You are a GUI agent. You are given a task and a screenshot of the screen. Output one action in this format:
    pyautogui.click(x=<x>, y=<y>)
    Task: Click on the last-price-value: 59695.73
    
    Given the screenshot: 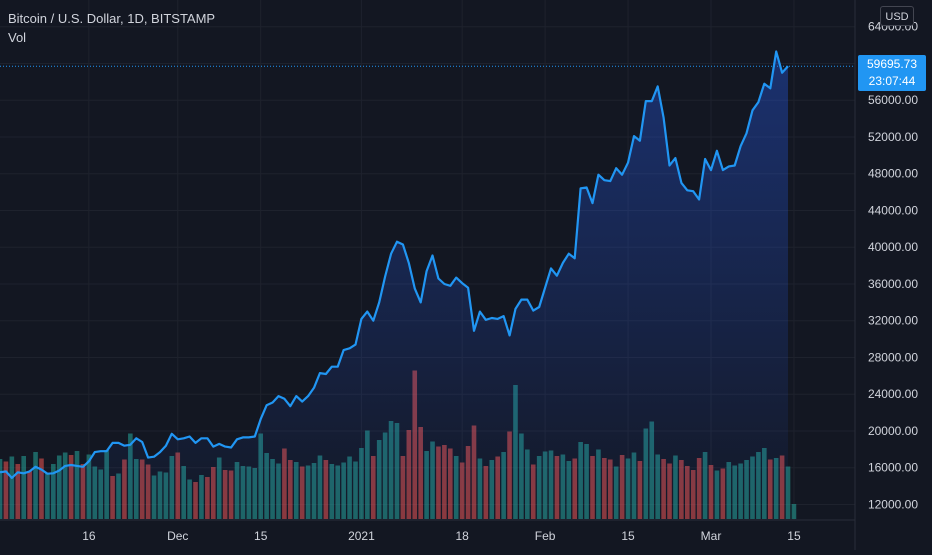 What is the action you would take?
    pyautogui.click(x=892, y=64)
    